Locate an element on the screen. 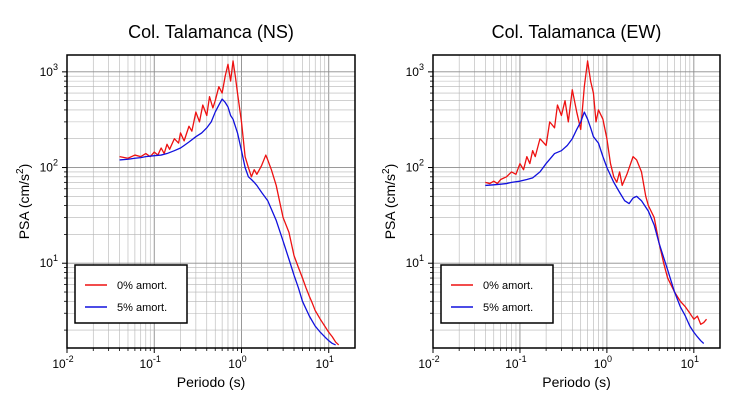  chart-title: Col. Talamanca (NS) is located at coordinates (211, 32).